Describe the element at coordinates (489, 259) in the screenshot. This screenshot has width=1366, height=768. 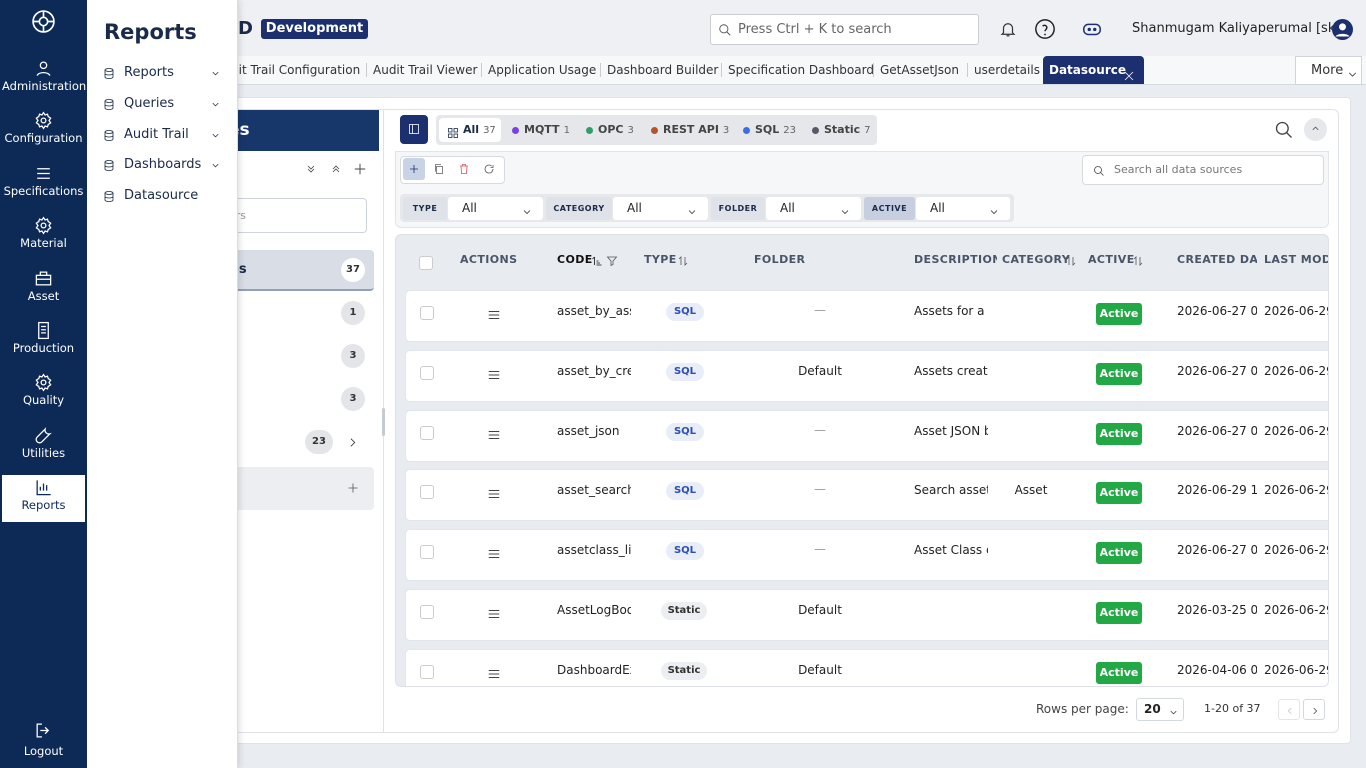
I see `column-header: ACTIONS` at that location.